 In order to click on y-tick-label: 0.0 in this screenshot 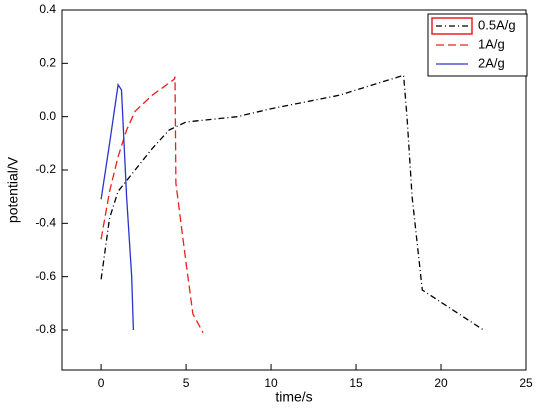, I will do `click(47, 116)`.